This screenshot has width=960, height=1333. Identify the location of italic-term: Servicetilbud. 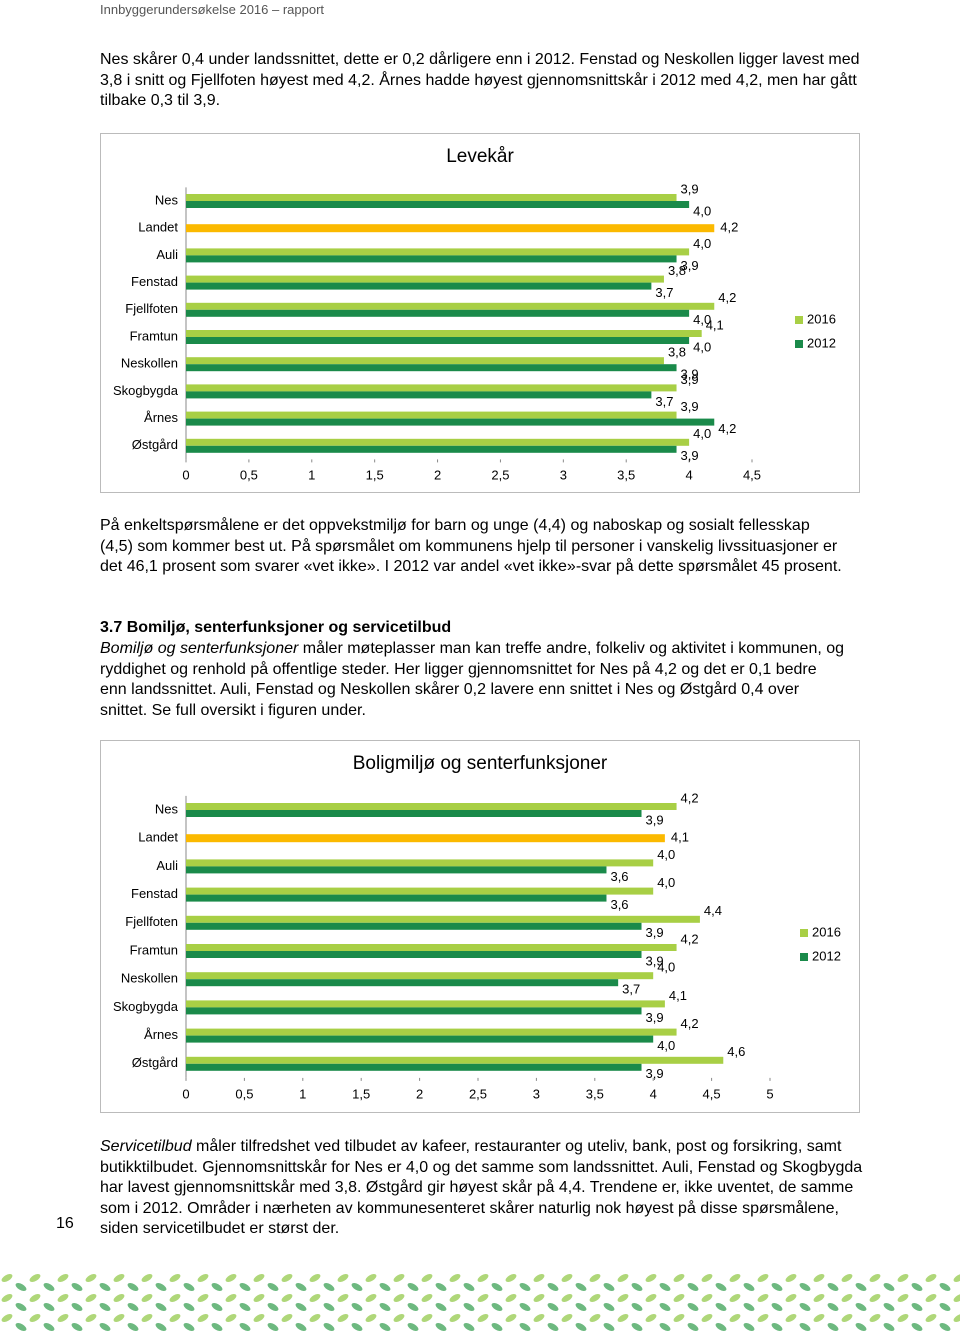
(146, 1146).